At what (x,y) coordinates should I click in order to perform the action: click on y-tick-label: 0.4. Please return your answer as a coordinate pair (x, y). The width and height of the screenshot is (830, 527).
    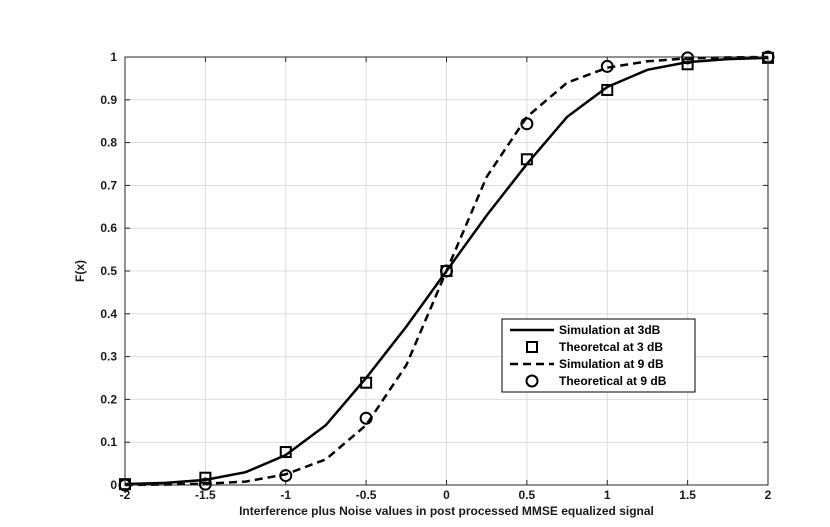
    Looking at the image, I should click on (108, 314).